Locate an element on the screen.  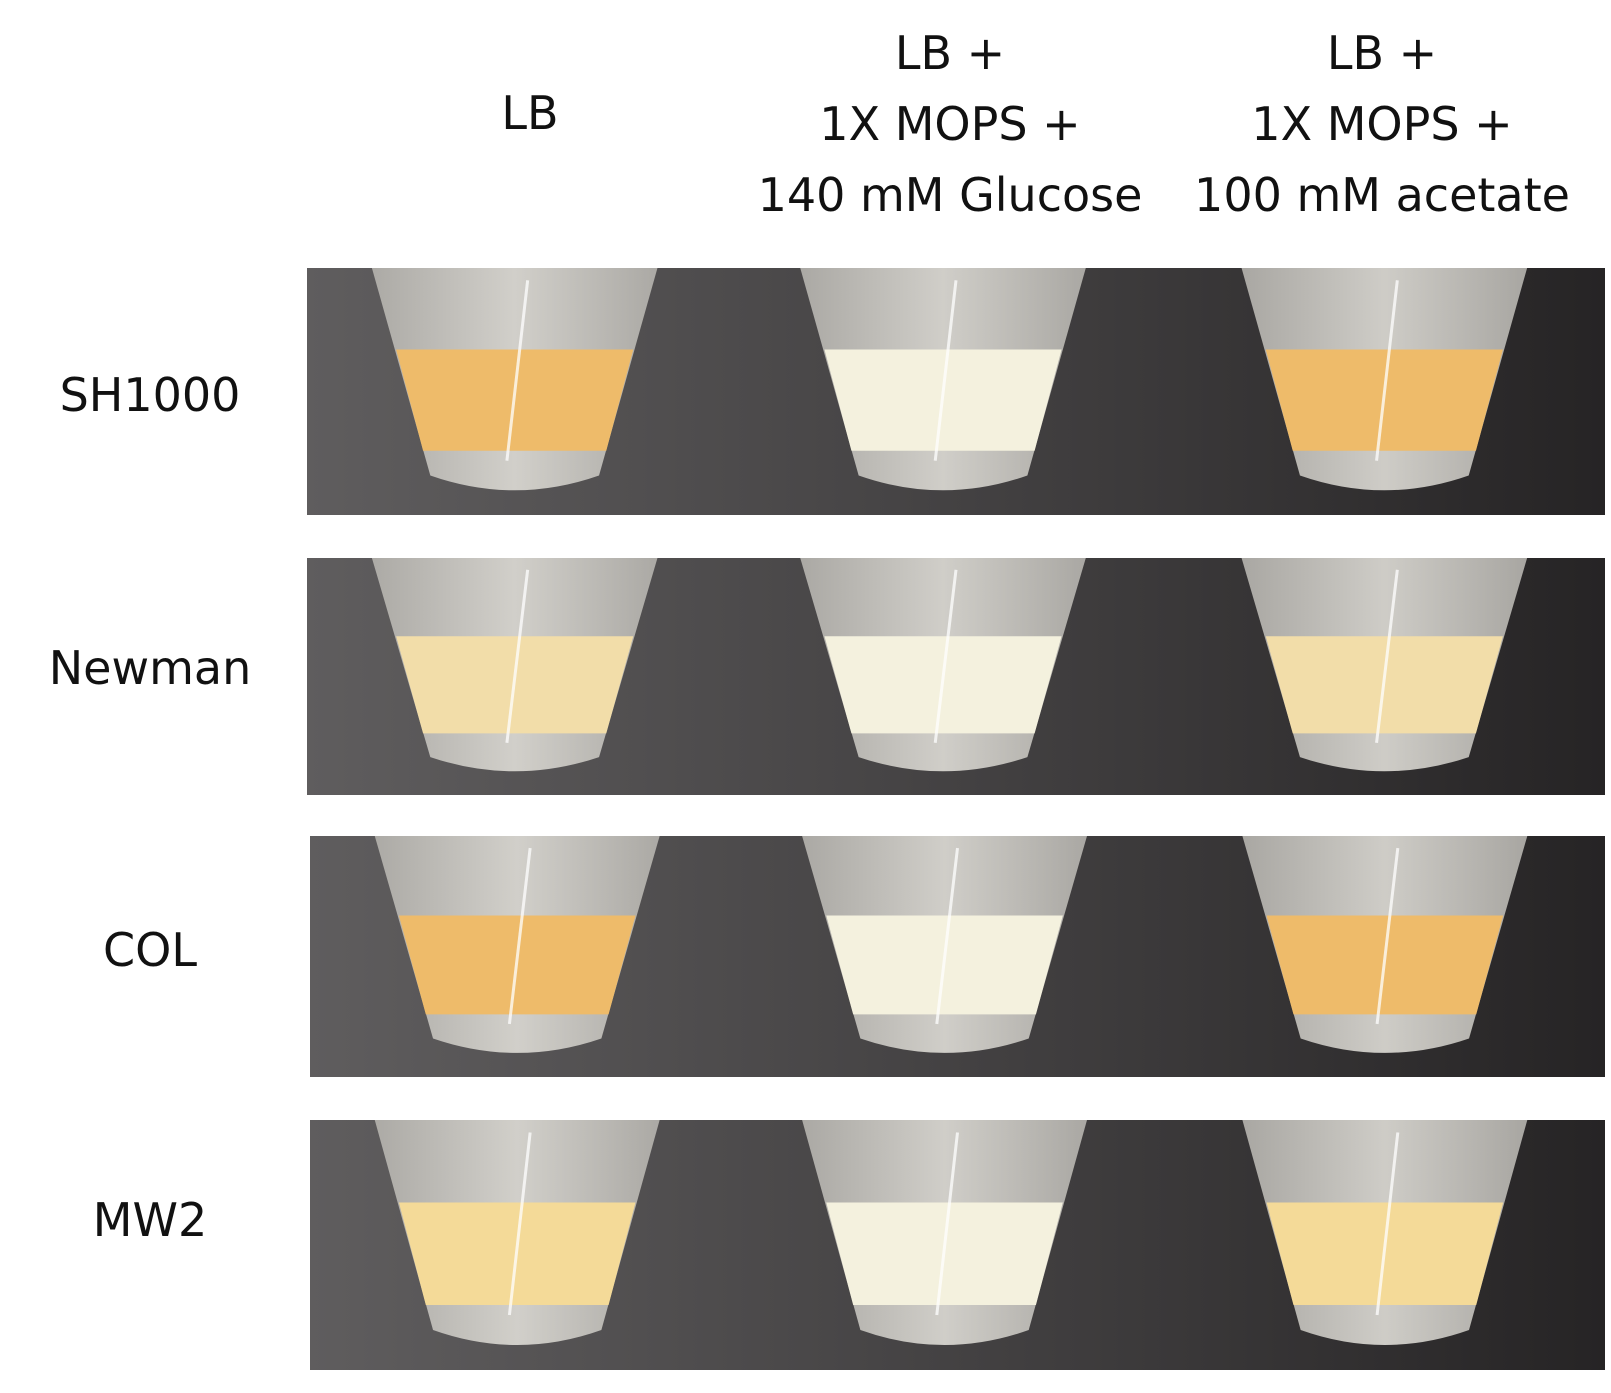
column-header-acetate: LB + 1X MOPS + 100 mM acetate is located at coordinates (1382, 124).